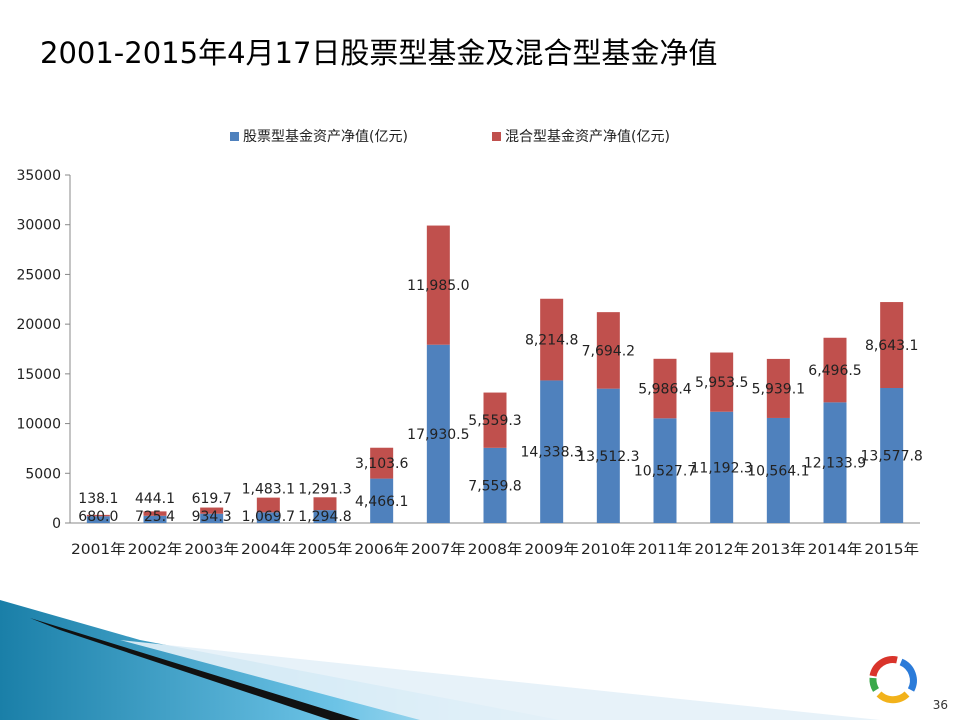 The width and height of the screenshot is (960, 720). I want to click on y-tick-label: 30000, so click(38, 226).